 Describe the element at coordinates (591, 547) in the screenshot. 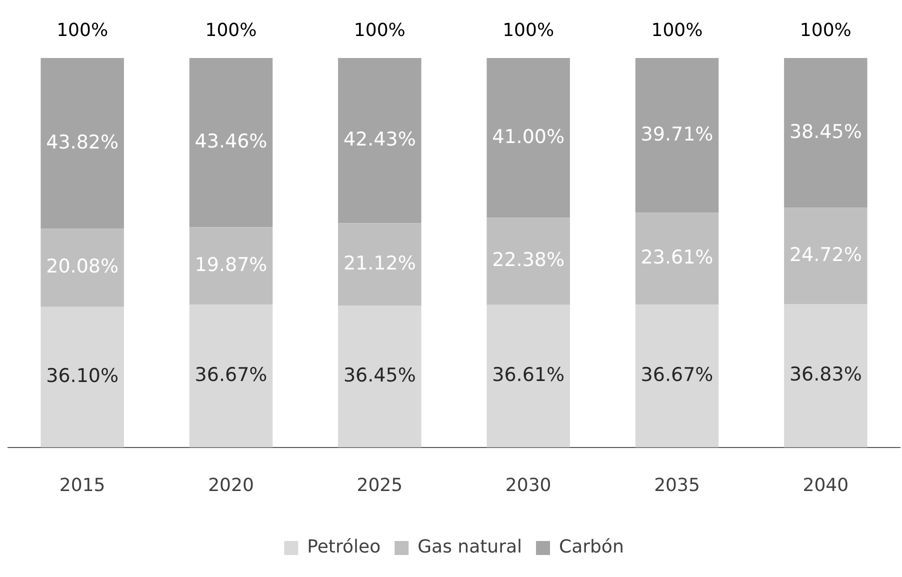

I see `legend-label: Carbón` at that location.